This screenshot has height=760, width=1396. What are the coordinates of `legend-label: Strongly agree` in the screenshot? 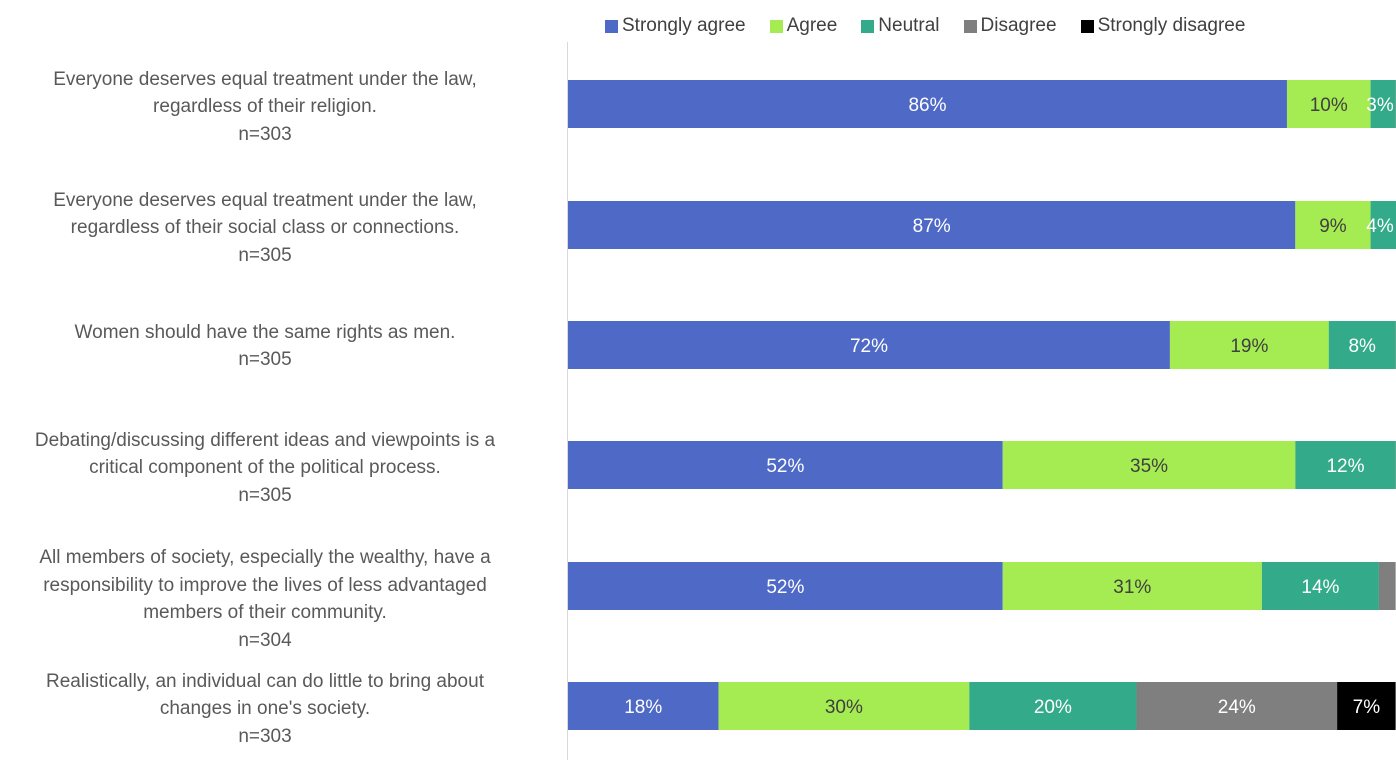 It's located at (684, 25).